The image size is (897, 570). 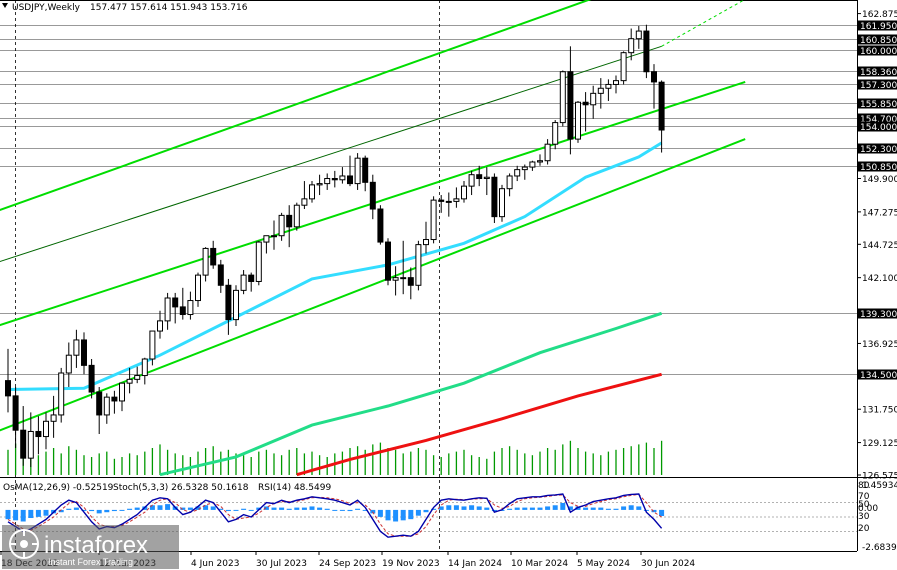 What do you see at coordinates (58, 488) in the screenshot?
I see `osma-label: OsMA(12,26,9) -0.52519` at bounding box center [58, 488].